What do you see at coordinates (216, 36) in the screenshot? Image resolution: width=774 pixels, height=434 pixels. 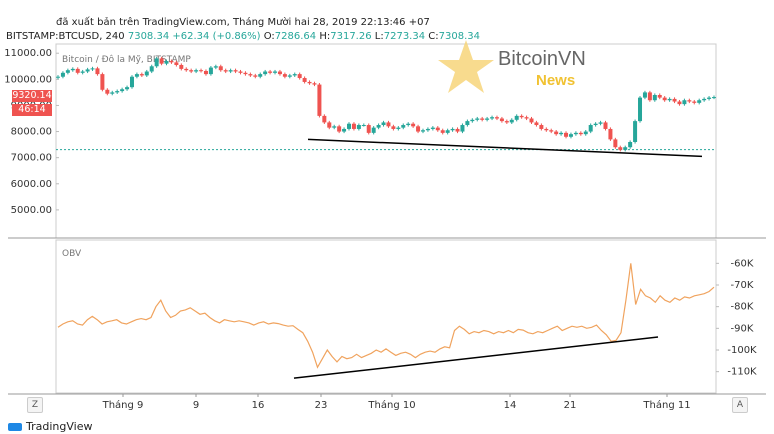 I see `change-value: +62.34 (+0.86%)` at bounding box center [216, 36].